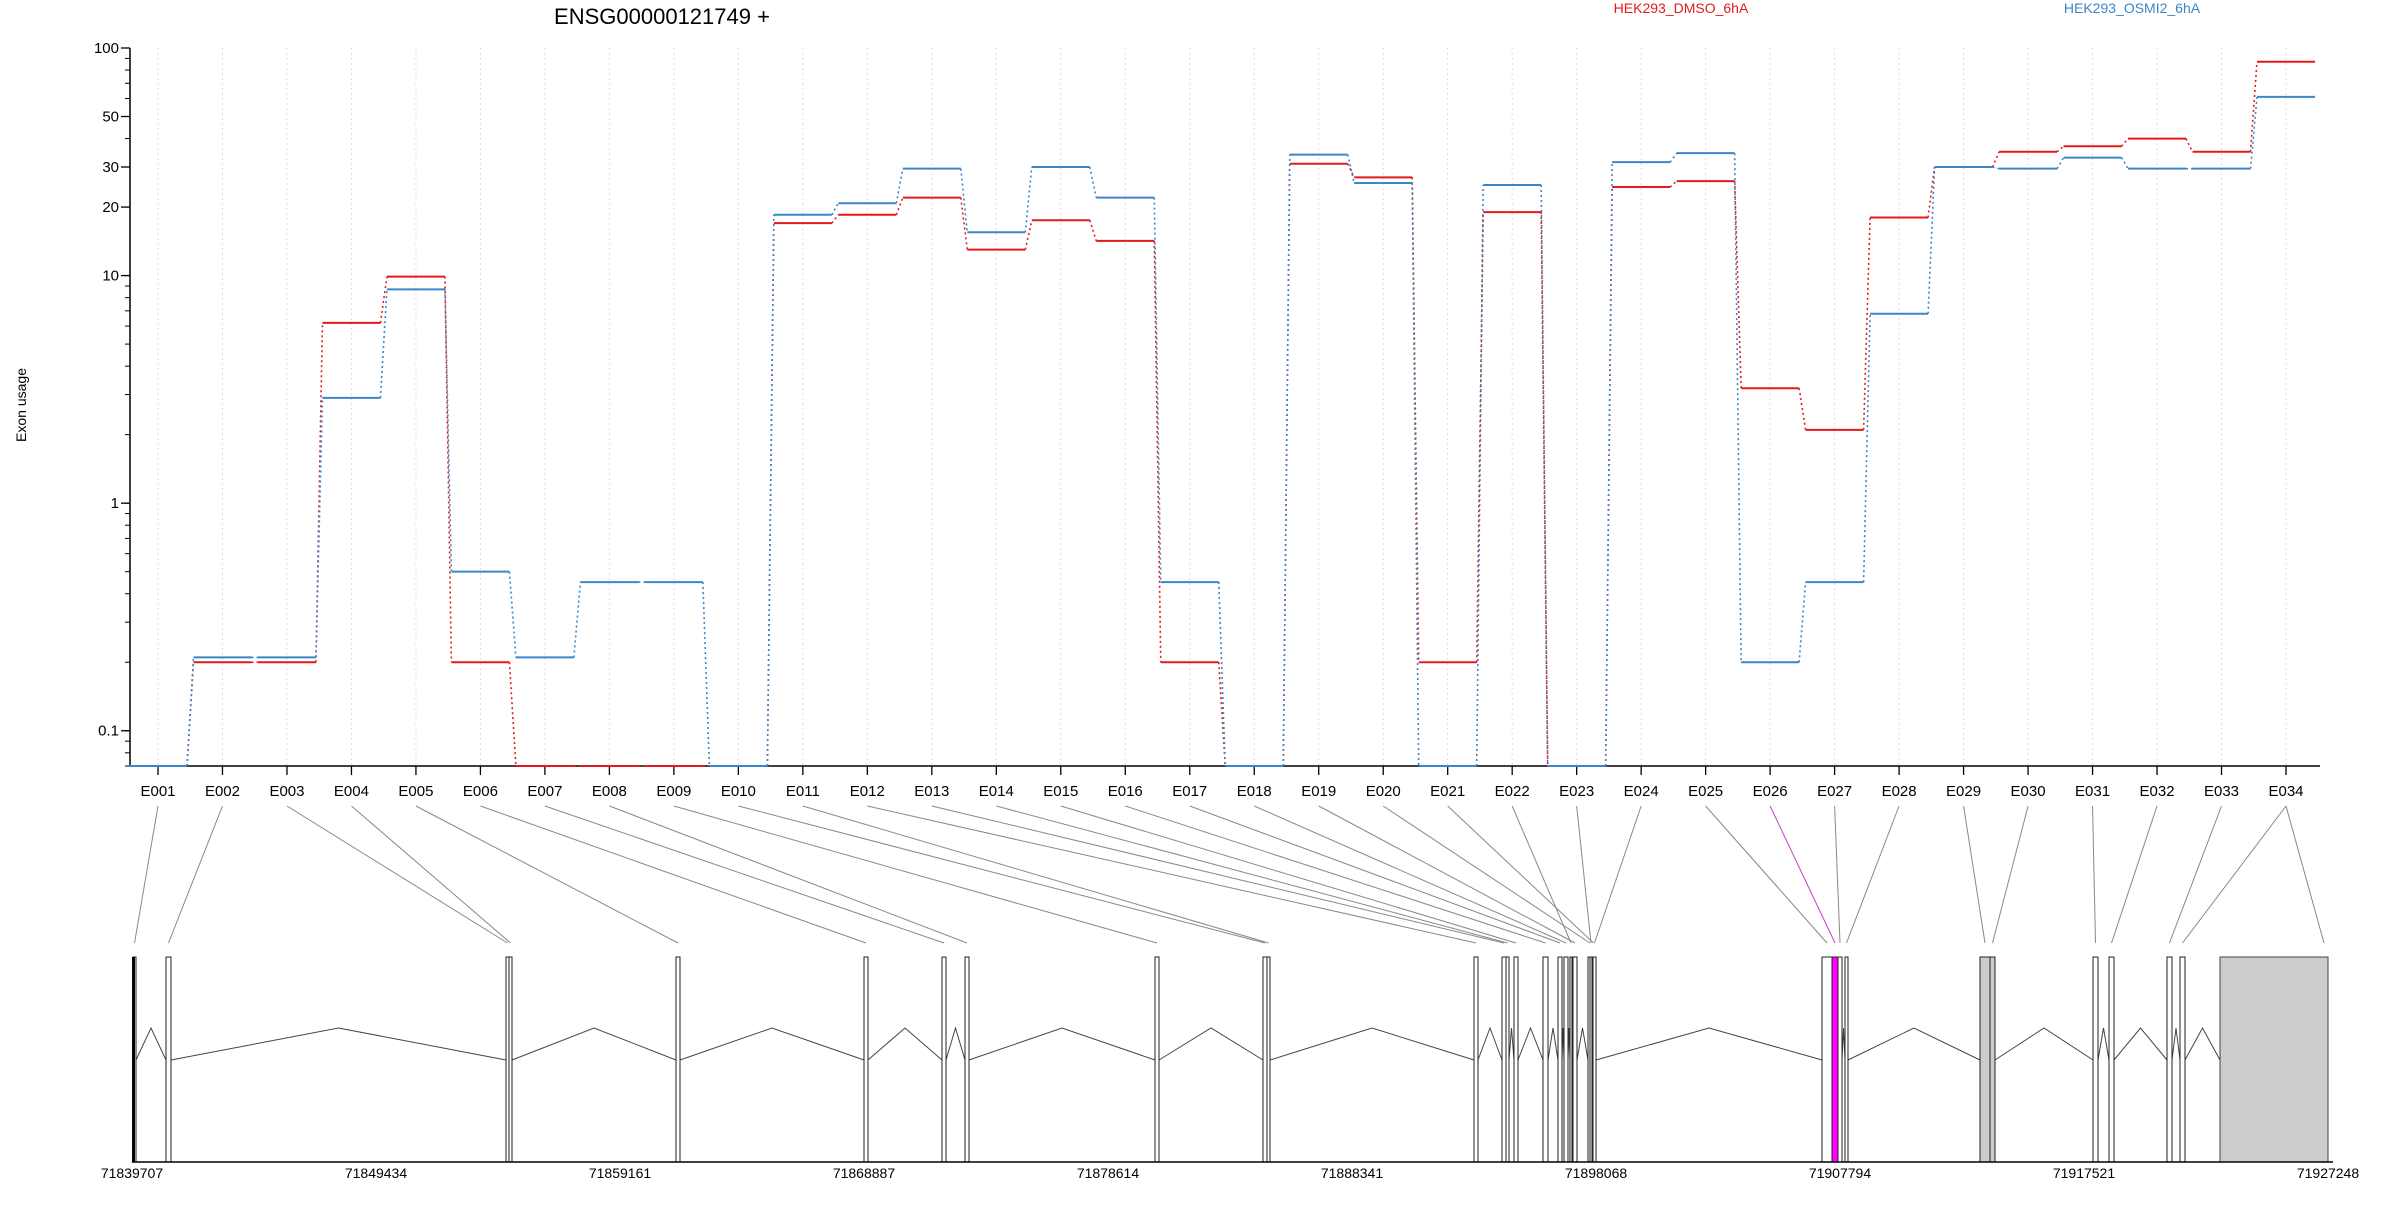 Image resolution: width=2400 pixels, height=1205 pixels. I want to click on y-tick-label: 50, so click(110, 117).